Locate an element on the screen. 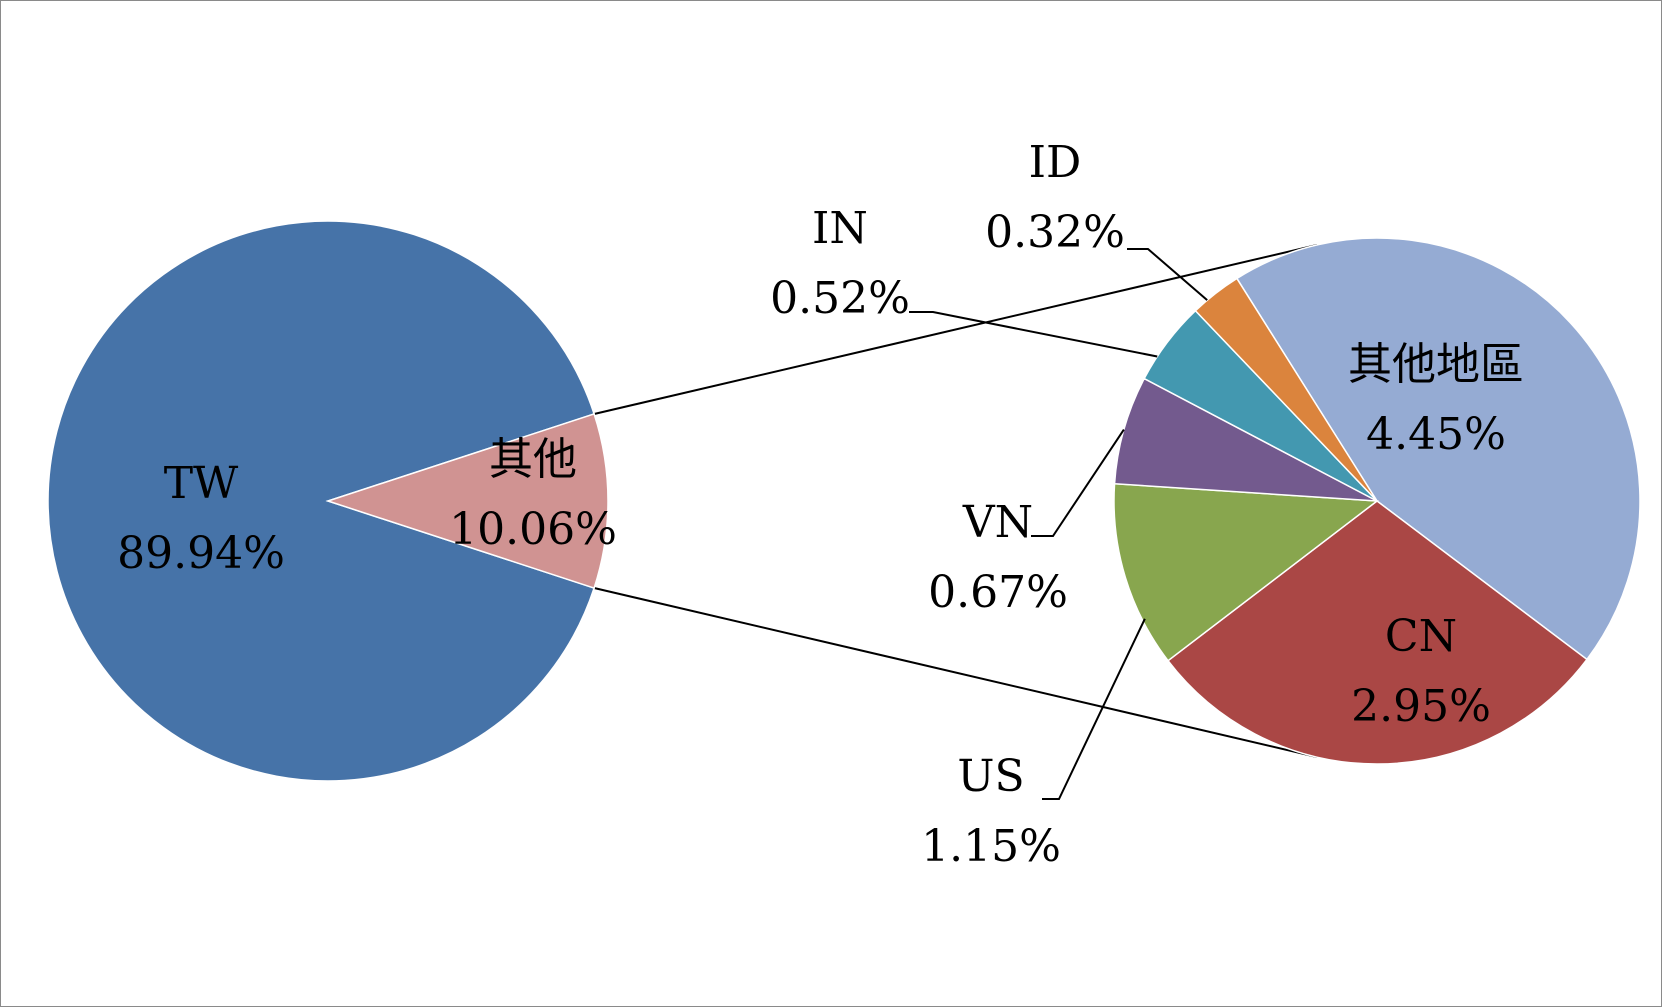 This screenshot has height=1007, width=1662. label-other-regions: 其他地區 4.45% is located at coordinates (1436, 399).